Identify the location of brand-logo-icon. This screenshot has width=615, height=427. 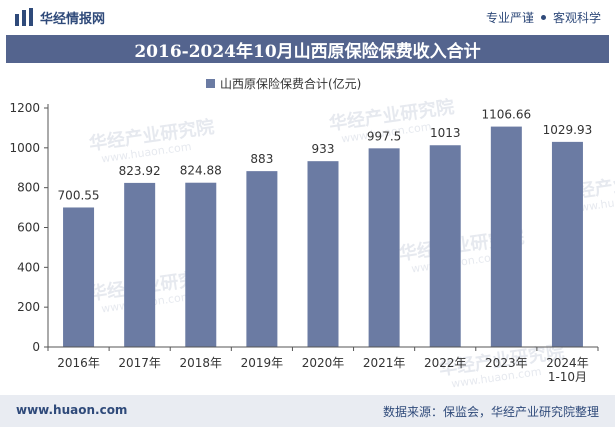
(24, 17).